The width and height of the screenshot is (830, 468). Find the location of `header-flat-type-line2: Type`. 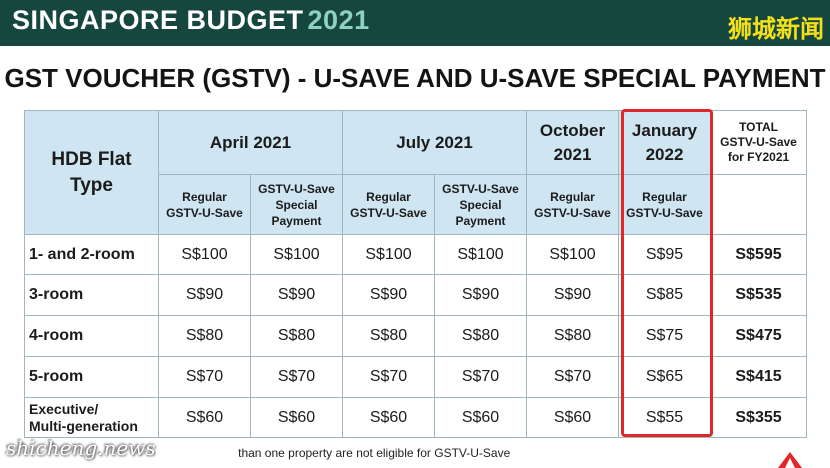

header-flat-type-line2: Type is located at coordinates (91, 185).